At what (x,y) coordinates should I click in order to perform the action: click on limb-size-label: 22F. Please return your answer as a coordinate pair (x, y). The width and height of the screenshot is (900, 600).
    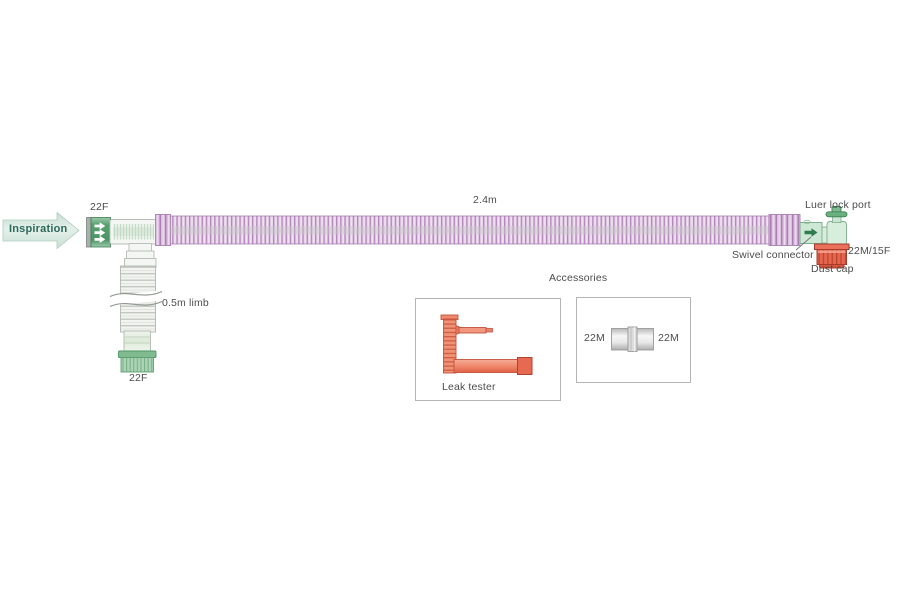
    Looking at the image, I should click on (138, 378).